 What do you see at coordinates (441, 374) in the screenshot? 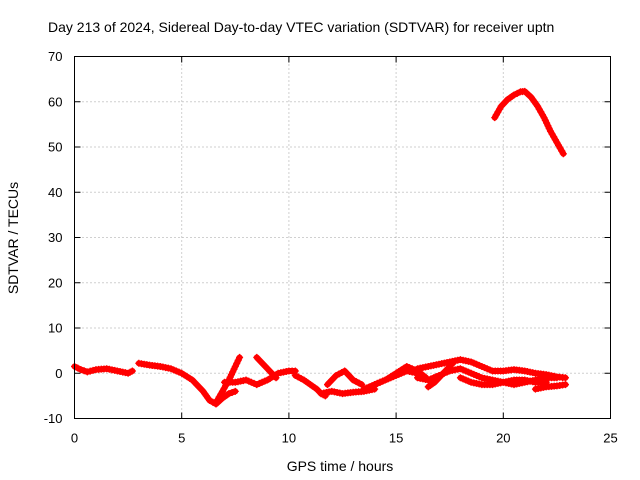
I see `series-sat-m` at bounding box center [441, 374].